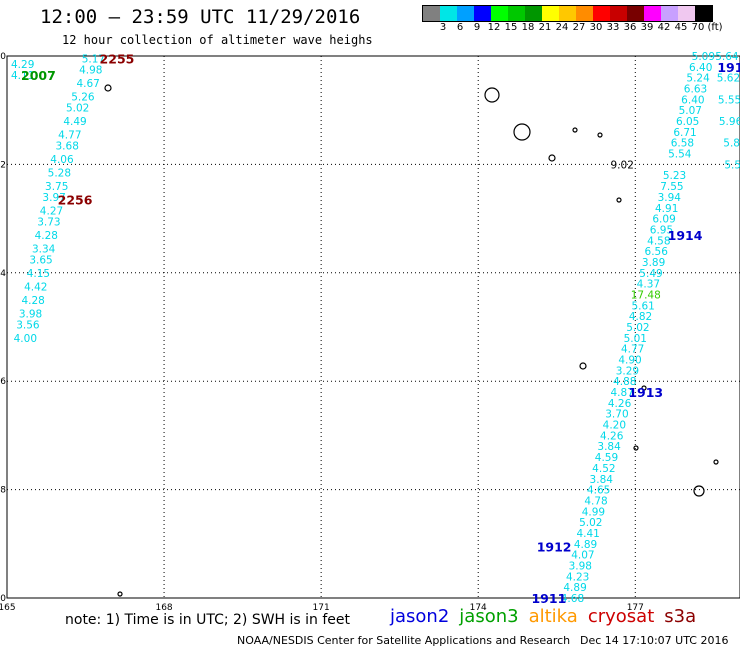 Image resolution: width=740 pixels, height=650 pixels. I want to click on legend-tick-label: 39, so click(647, 27).